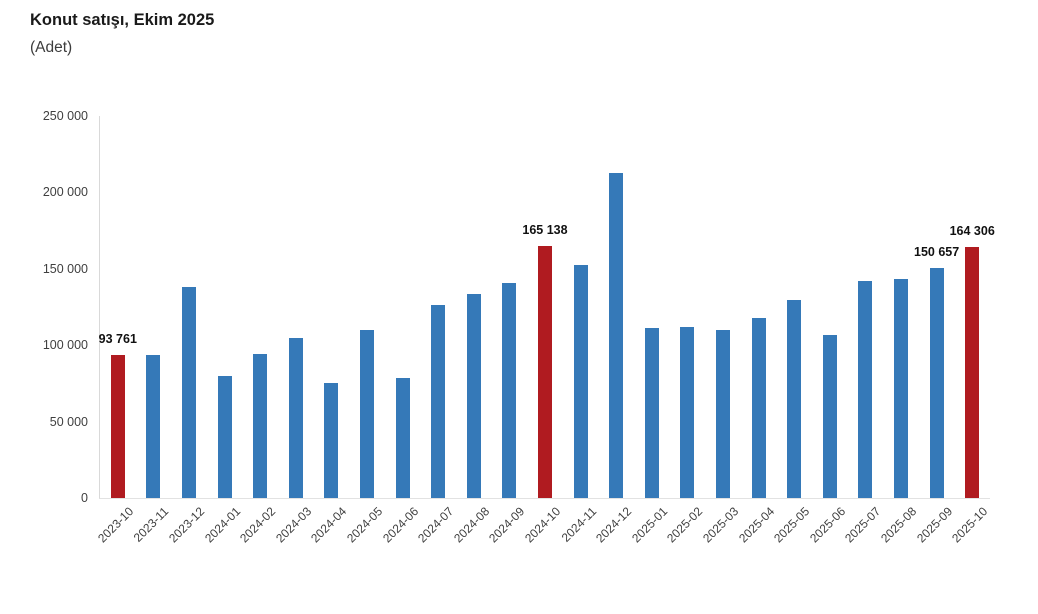  Describe the element at coordinates (187, 525) in the screenshot. I see `x-tick-label: 2023-12` at that location.